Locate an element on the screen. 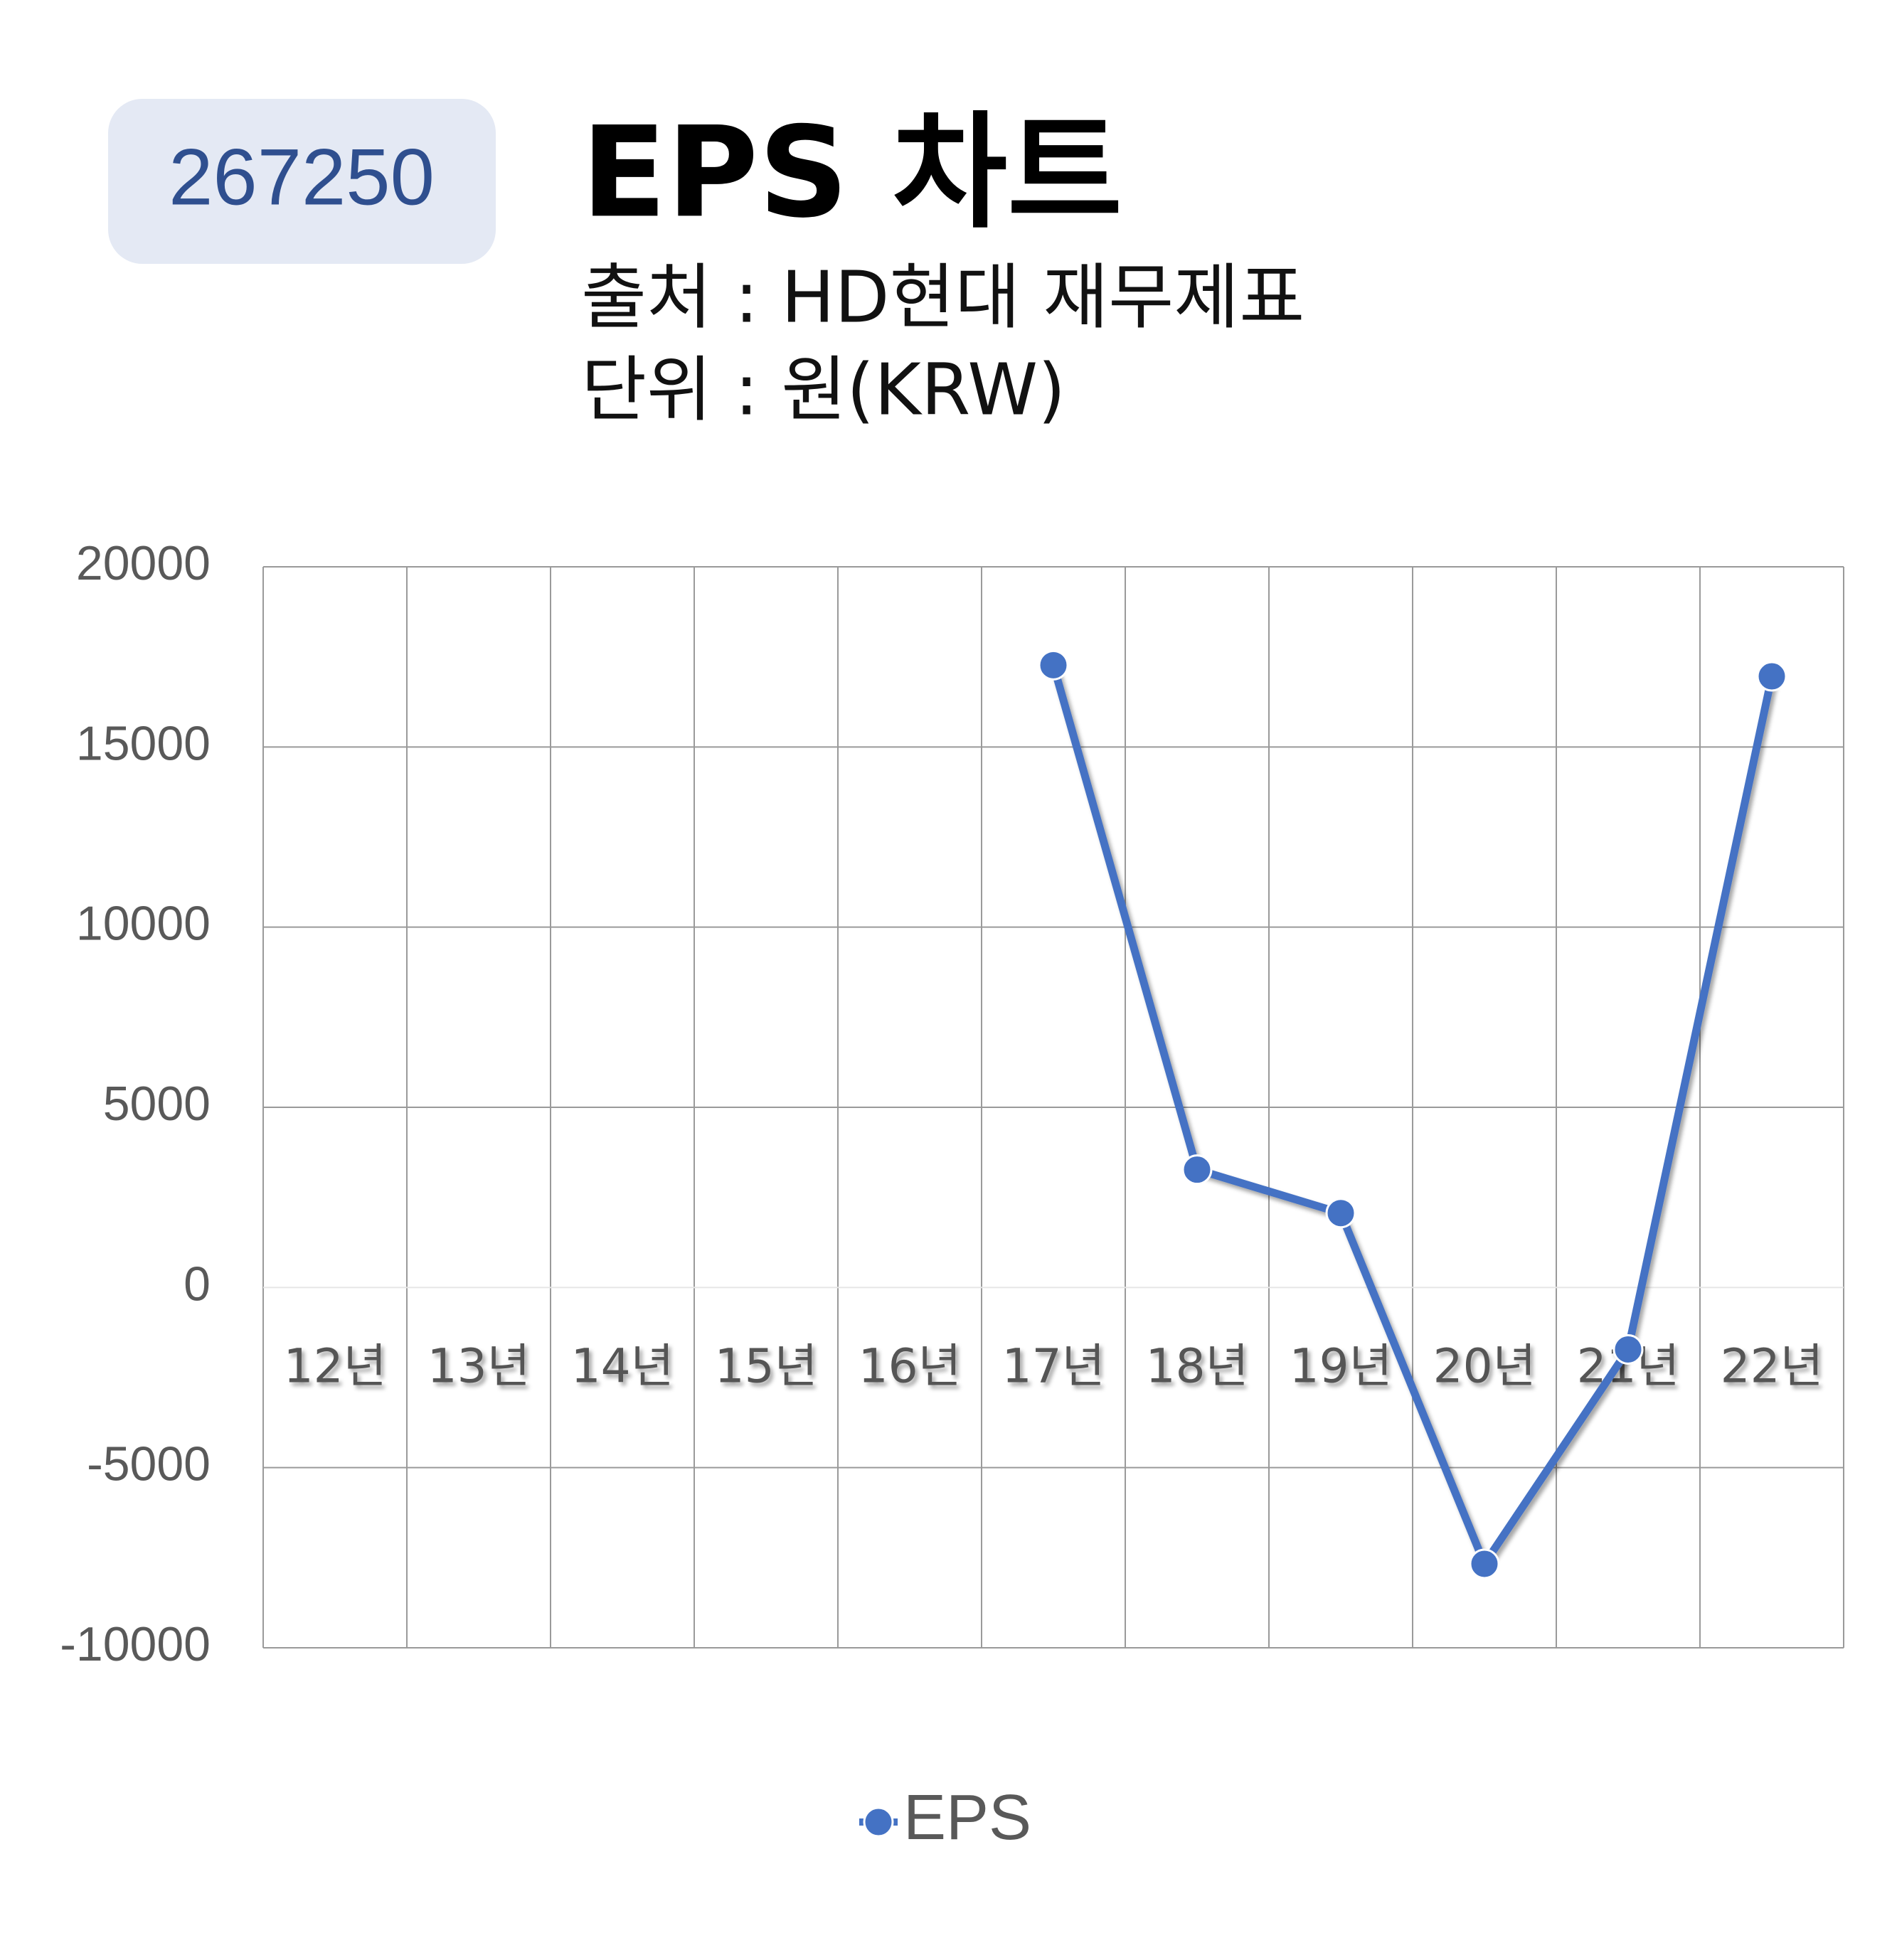  x-tick-label: 12년 is located at coordinates (336, 1365).